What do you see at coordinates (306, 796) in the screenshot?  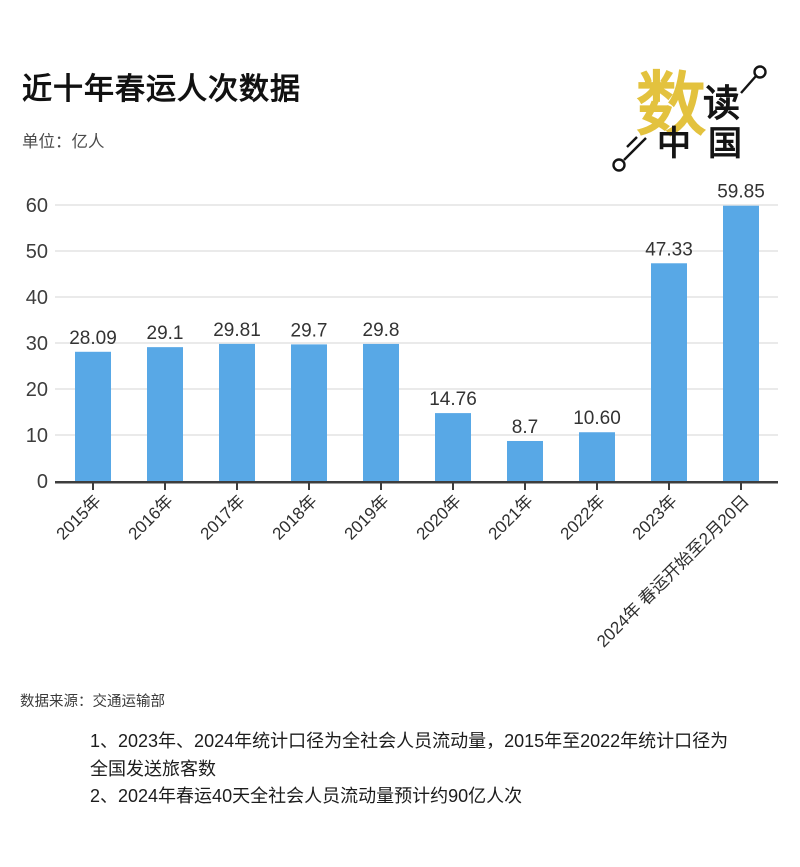 I see `footnote-2: 2、2024年春运40天全社会人员流动量预计约90亿人次` at bounding box center [306, 796].